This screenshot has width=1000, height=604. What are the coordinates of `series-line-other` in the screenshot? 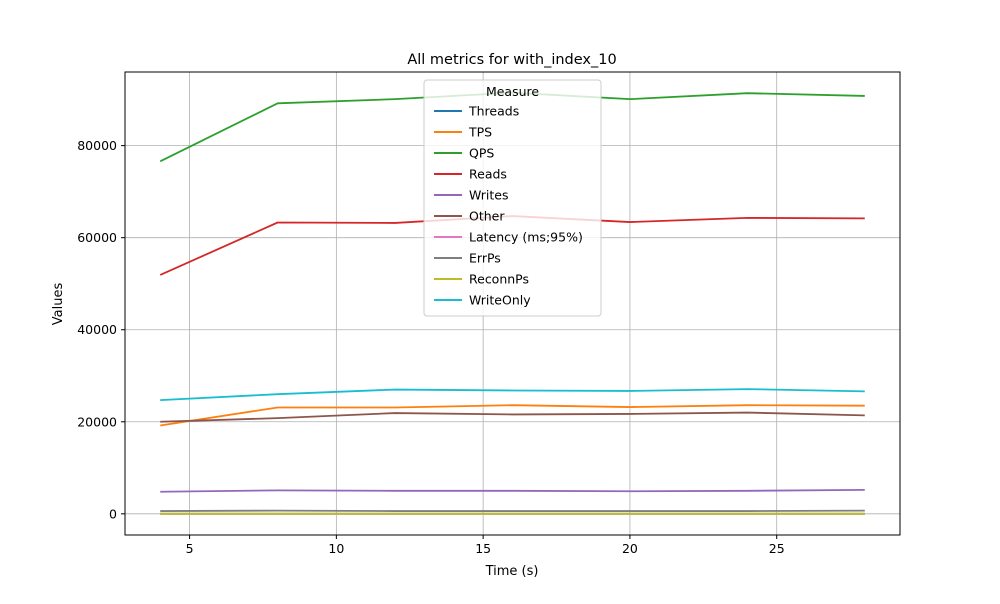 It's located at (512, 417).